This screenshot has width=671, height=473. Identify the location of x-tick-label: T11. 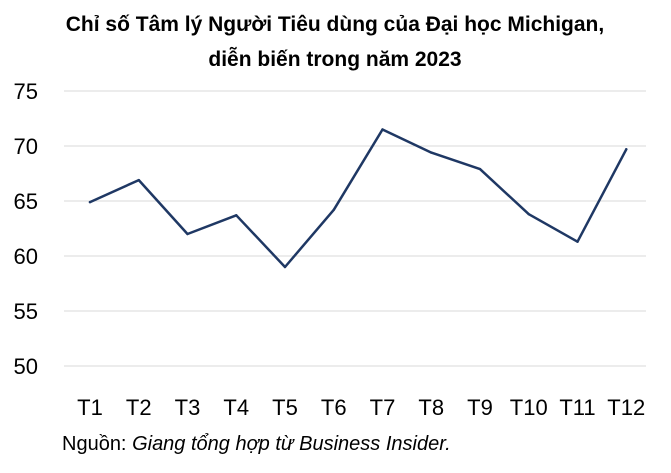
(577, 407).